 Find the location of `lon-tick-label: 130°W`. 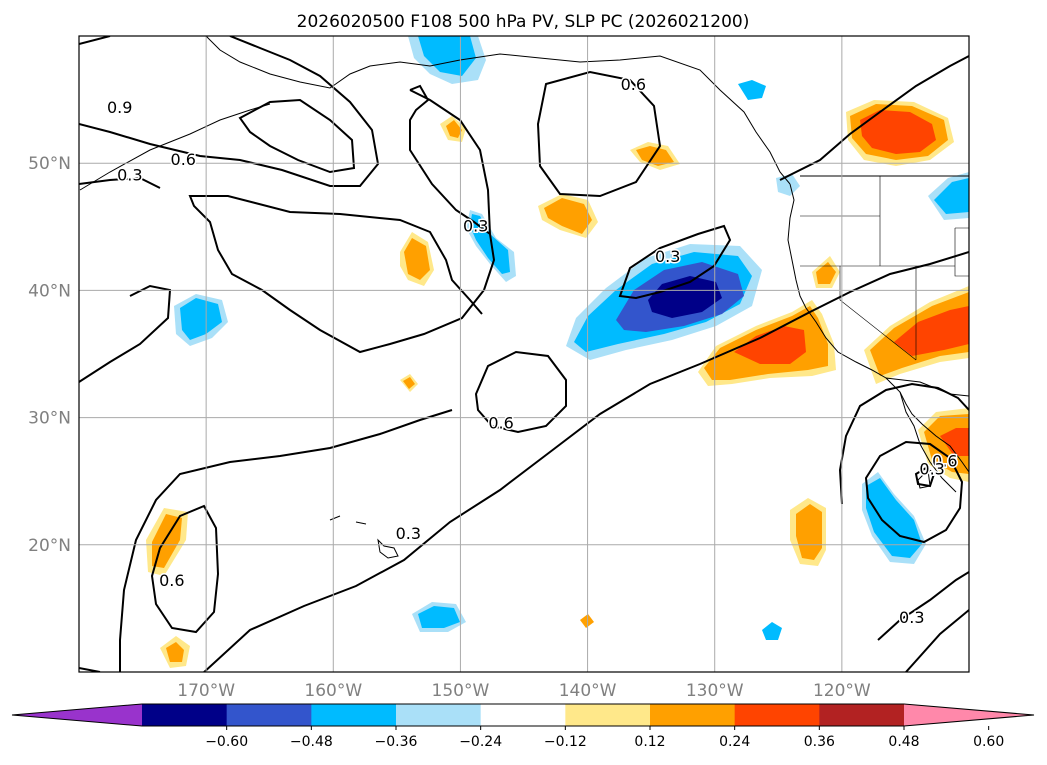

lon-tick-label: 130°W is located at coordinates (715, 691).